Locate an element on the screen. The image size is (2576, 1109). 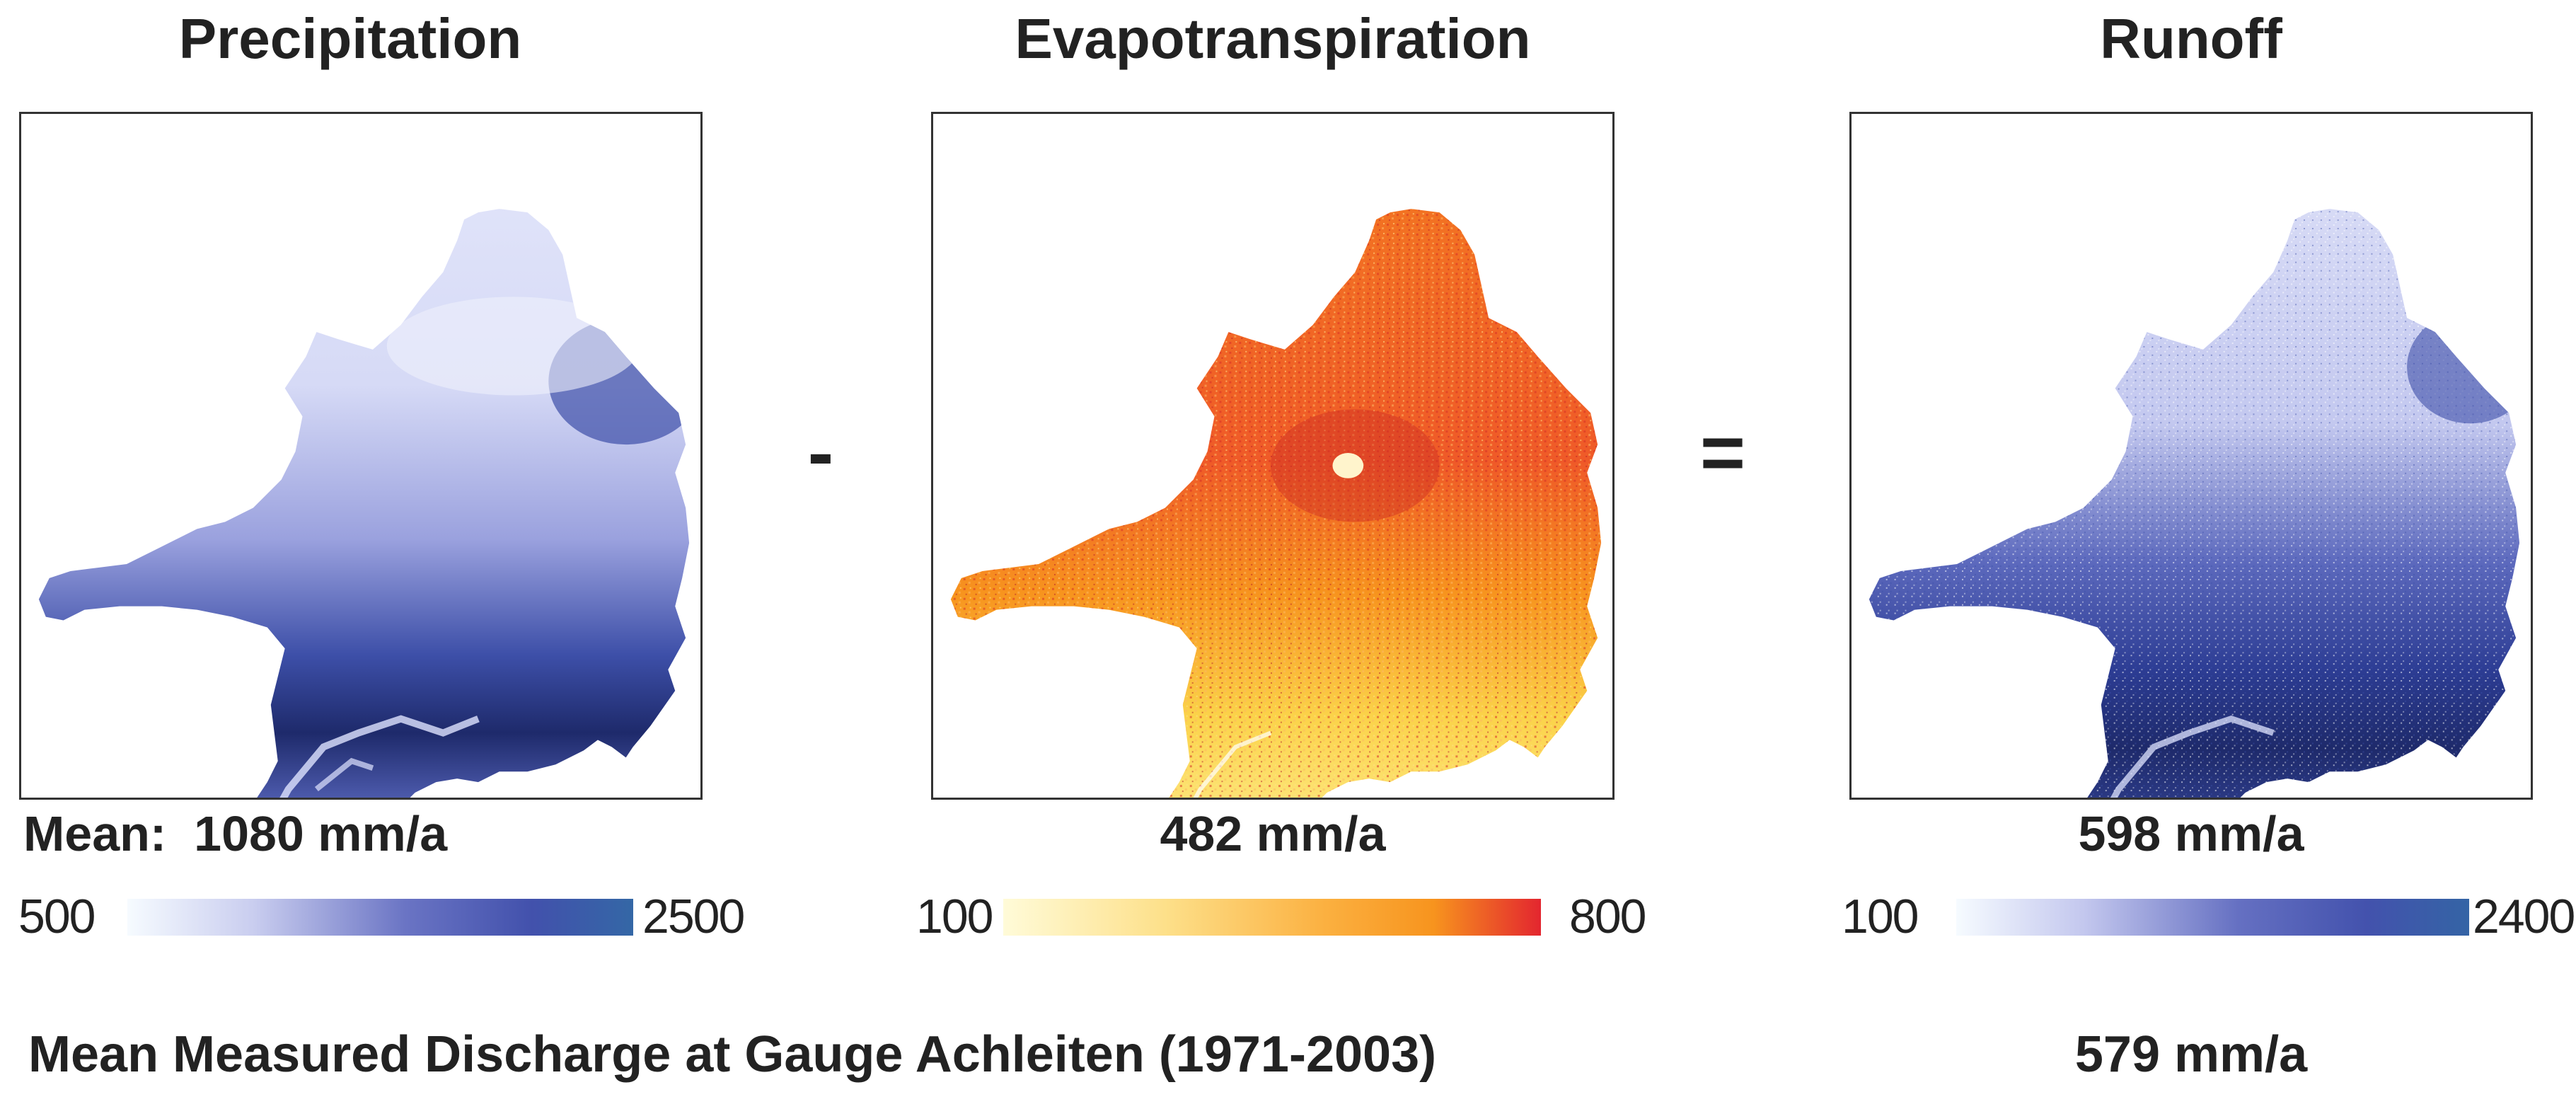
precipitation-map-graphic is located at coordinates (364, 503).